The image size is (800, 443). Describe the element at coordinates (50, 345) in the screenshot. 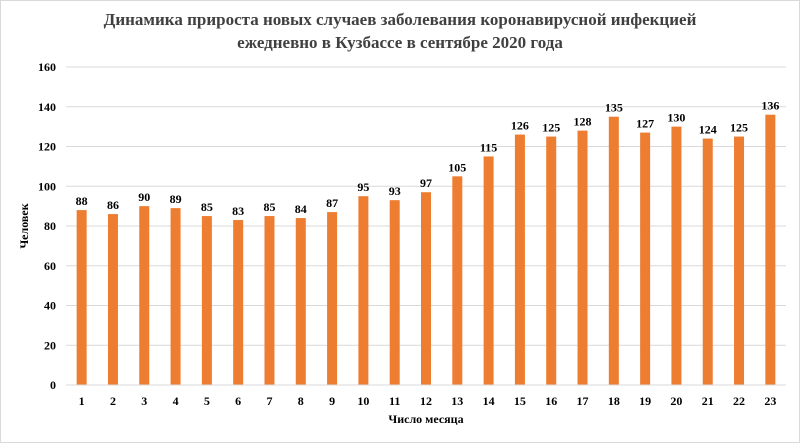

I see `y-tick-label: 20` at that location.